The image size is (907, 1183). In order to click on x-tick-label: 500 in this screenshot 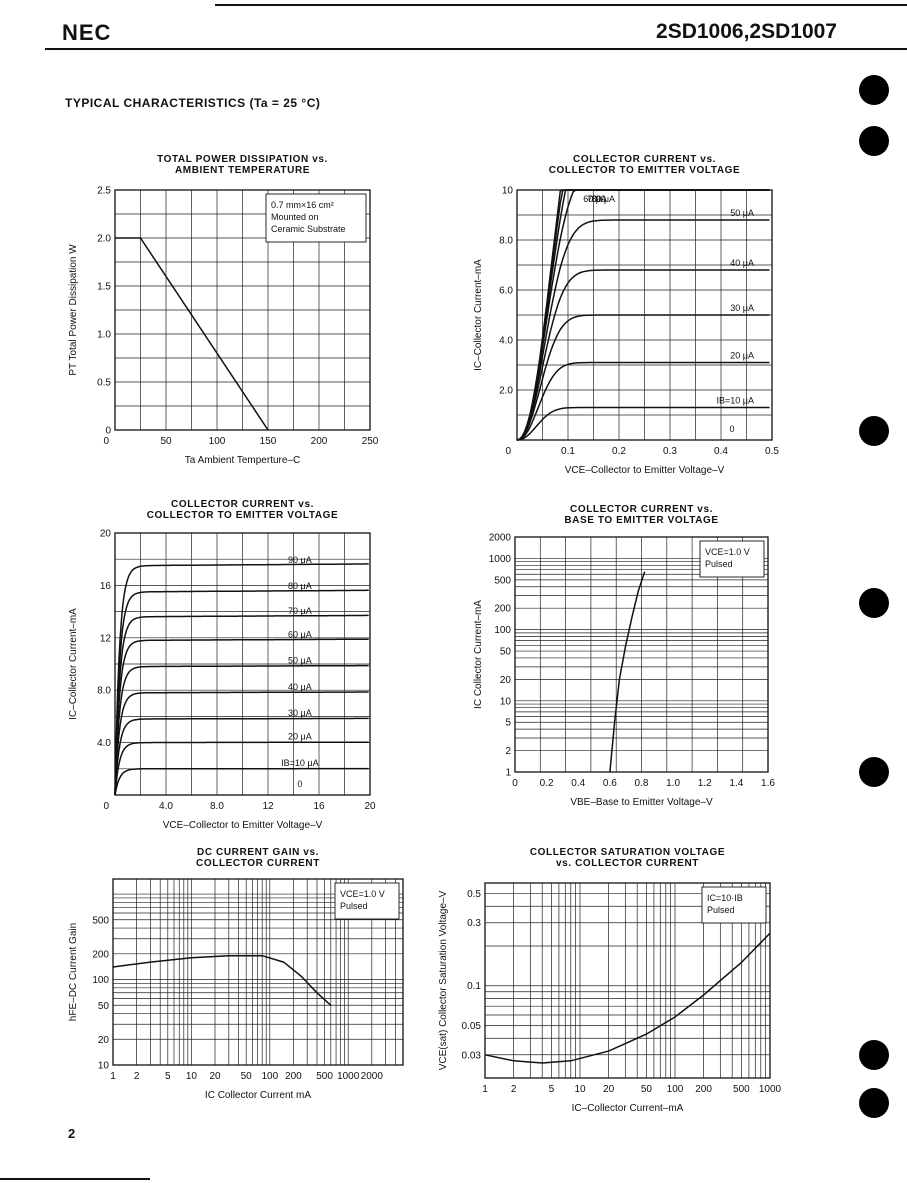, I will do `click(741, 1089)`.